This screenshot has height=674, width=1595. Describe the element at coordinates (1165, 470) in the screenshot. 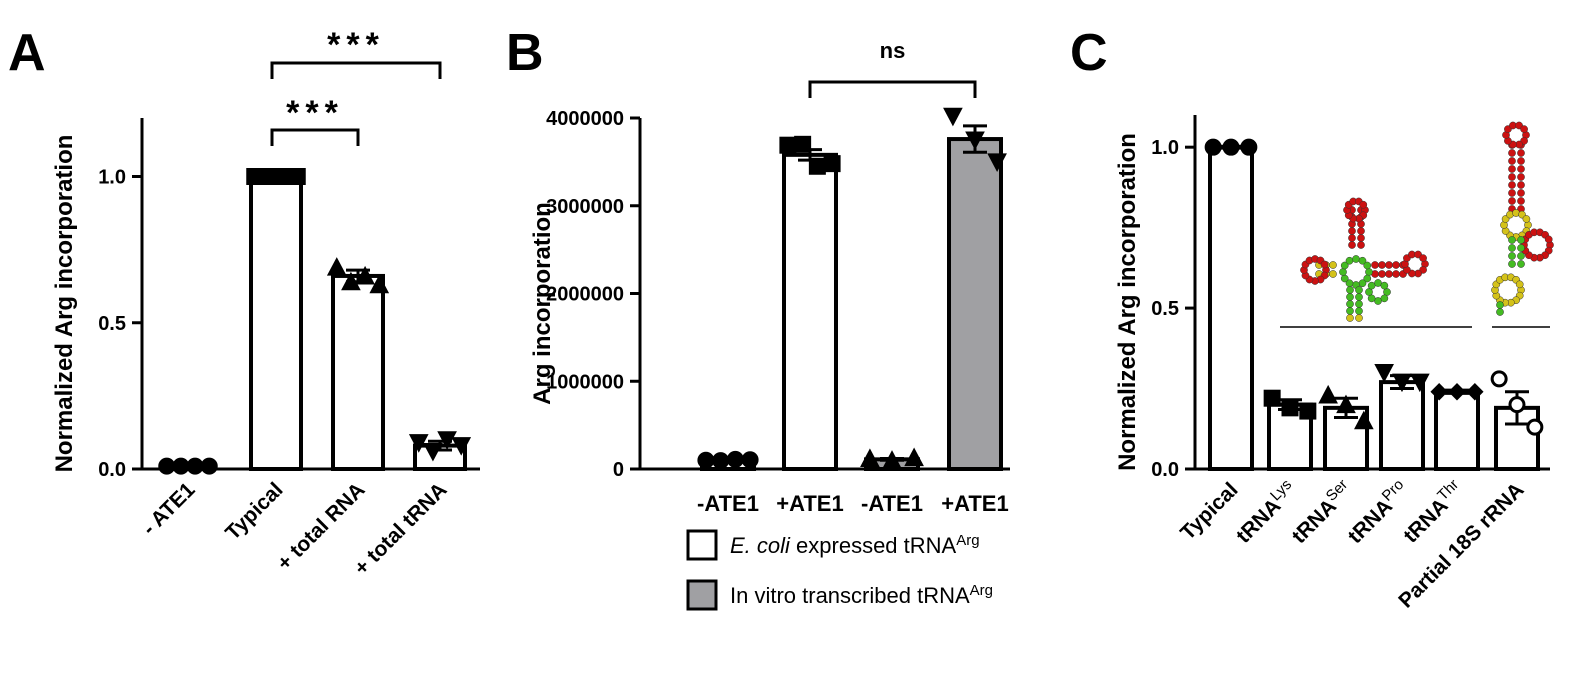

I see `y-tick-label: 0.0` at that location.